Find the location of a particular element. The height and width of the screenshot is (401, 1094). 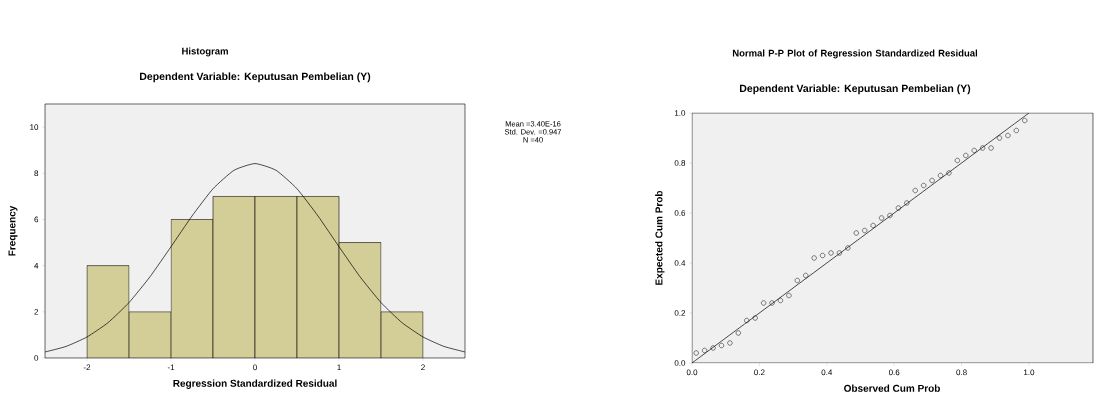

y-tick-label: 0.4 is located at coordinates (680, 263).